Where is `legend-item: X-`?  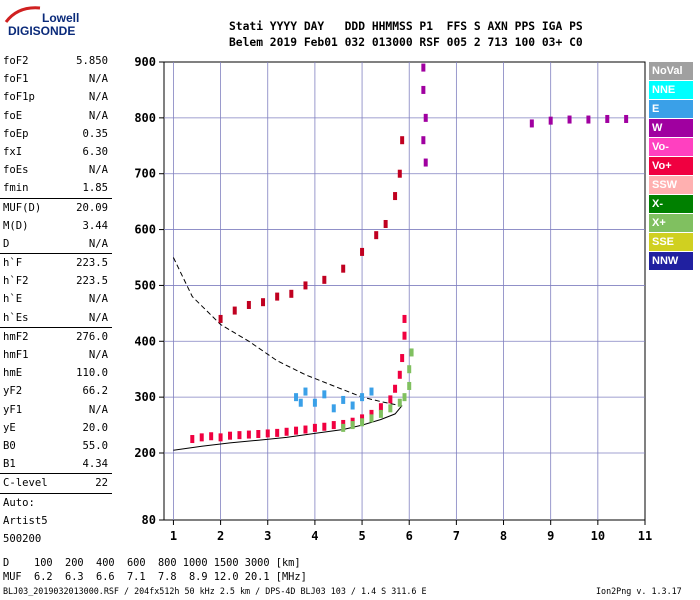
legend-item: X- is located at coordinates (671, 204).